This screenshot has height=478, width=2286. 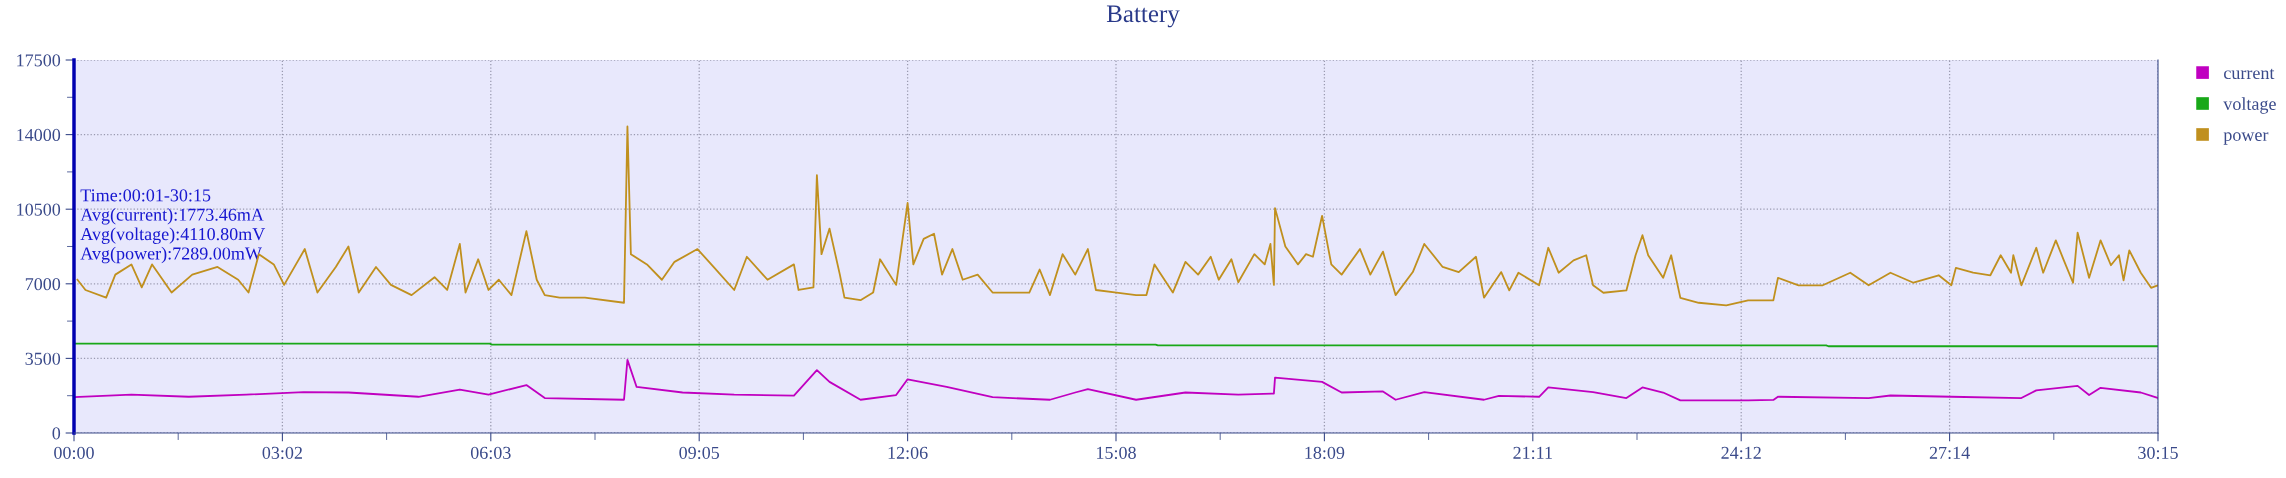 I want to click on legend-label: power, so click(x=2246, y=138).